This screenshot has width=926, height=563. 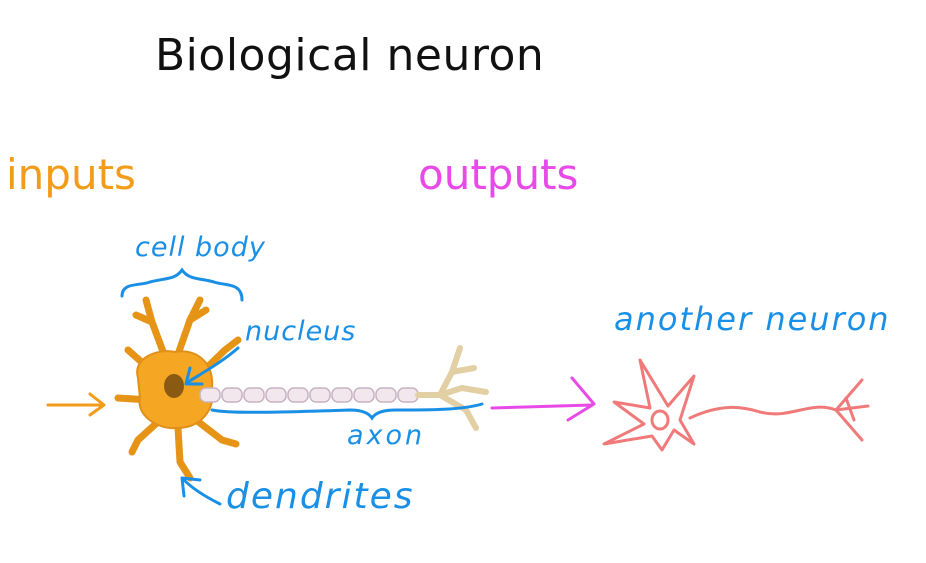 What do you see at coordinates (320, 496) in the screenshot?
I see `dendrites-annotation: dendrites` at bounding box center [320, 496].